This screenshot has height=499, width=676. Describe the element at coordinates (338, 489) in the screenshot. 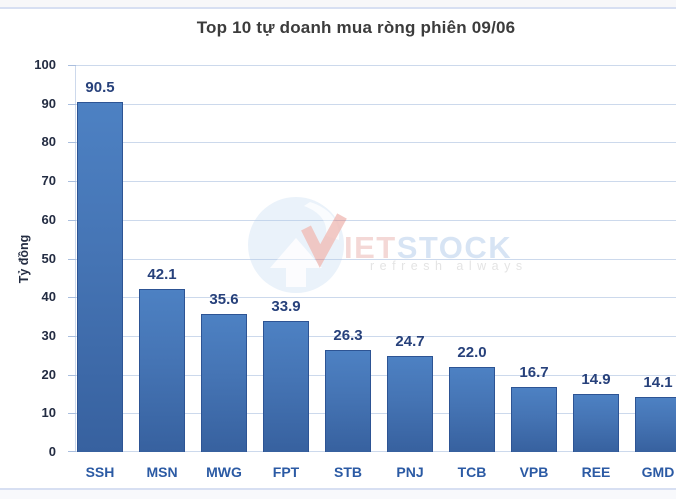

I see `page-bottom-divider` at that location.